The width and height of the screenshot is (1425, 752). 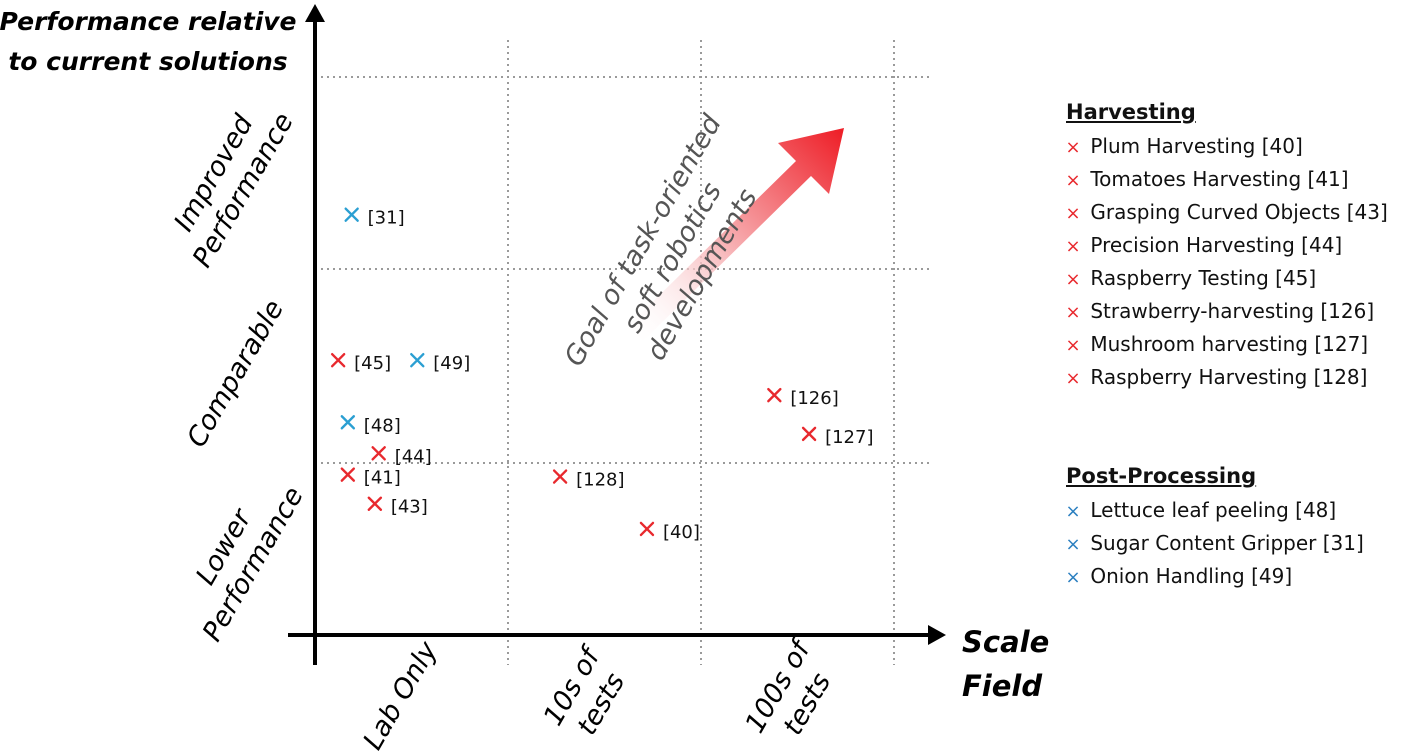 What do you see at coordinates (1242, 212) in the screenshot?
I see `legend-item: × Grasping Curved Objects [43]` at bounding box center [1242, 212].